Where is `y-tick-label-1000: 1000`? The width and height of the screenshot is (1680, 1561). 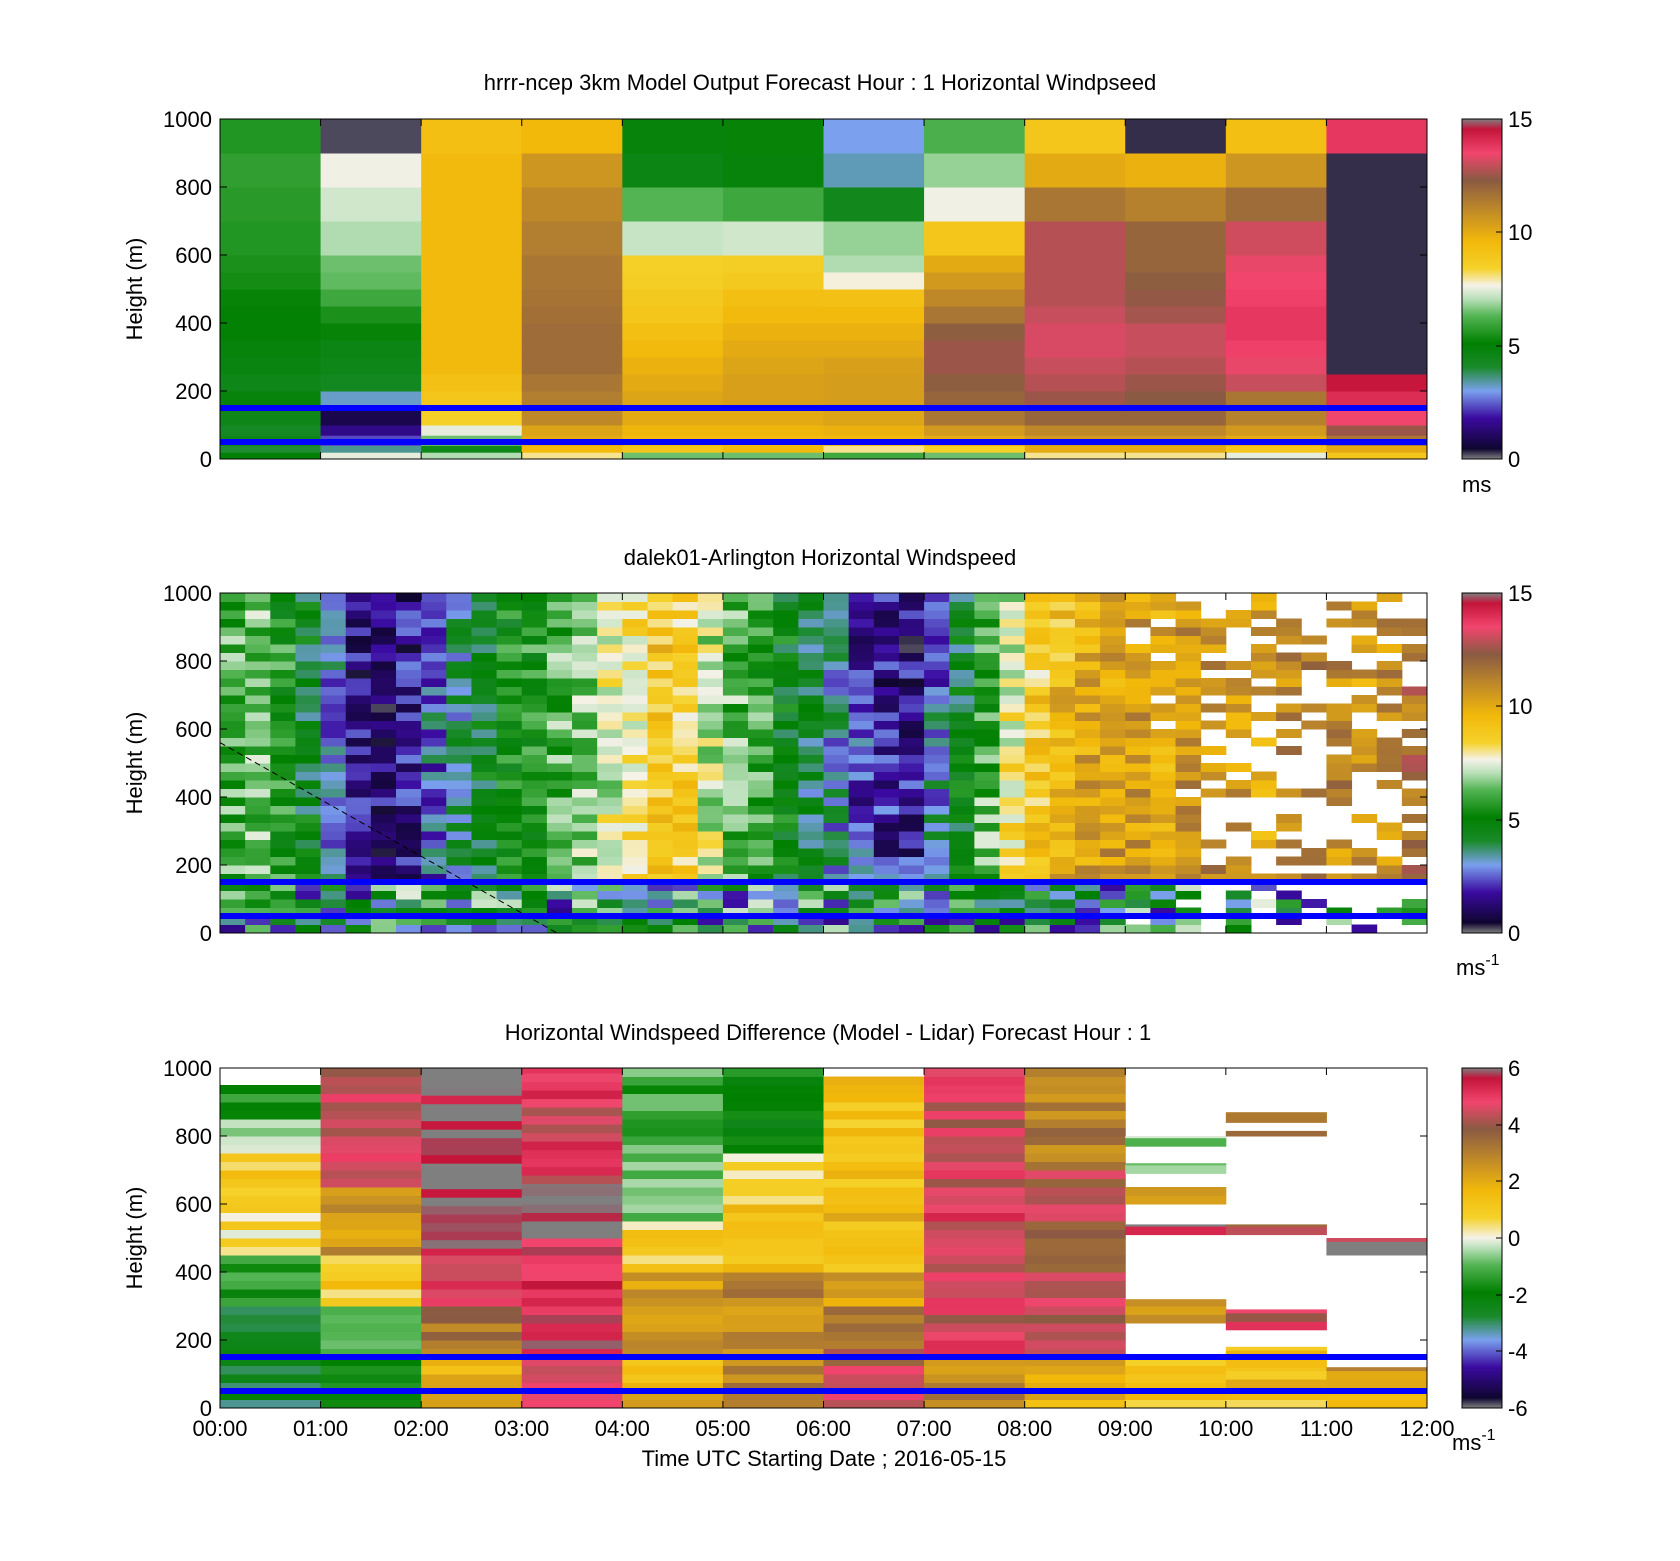 y-tick-label-1000: 1000 is located at coordinates (187, 1068).